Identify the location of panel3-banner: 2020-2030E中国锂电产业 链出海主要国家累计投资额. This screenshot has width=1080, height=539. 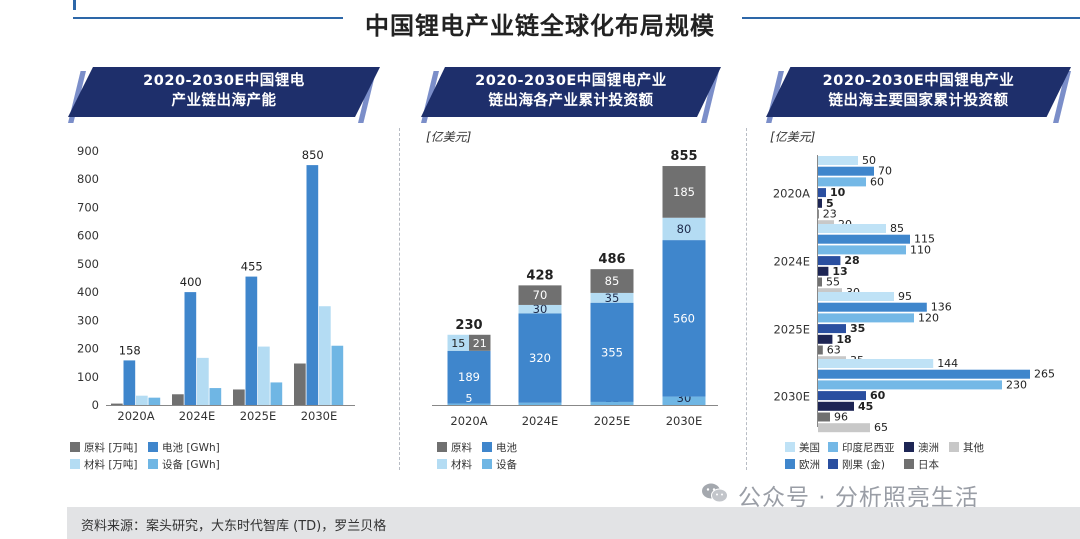
(918, 95).